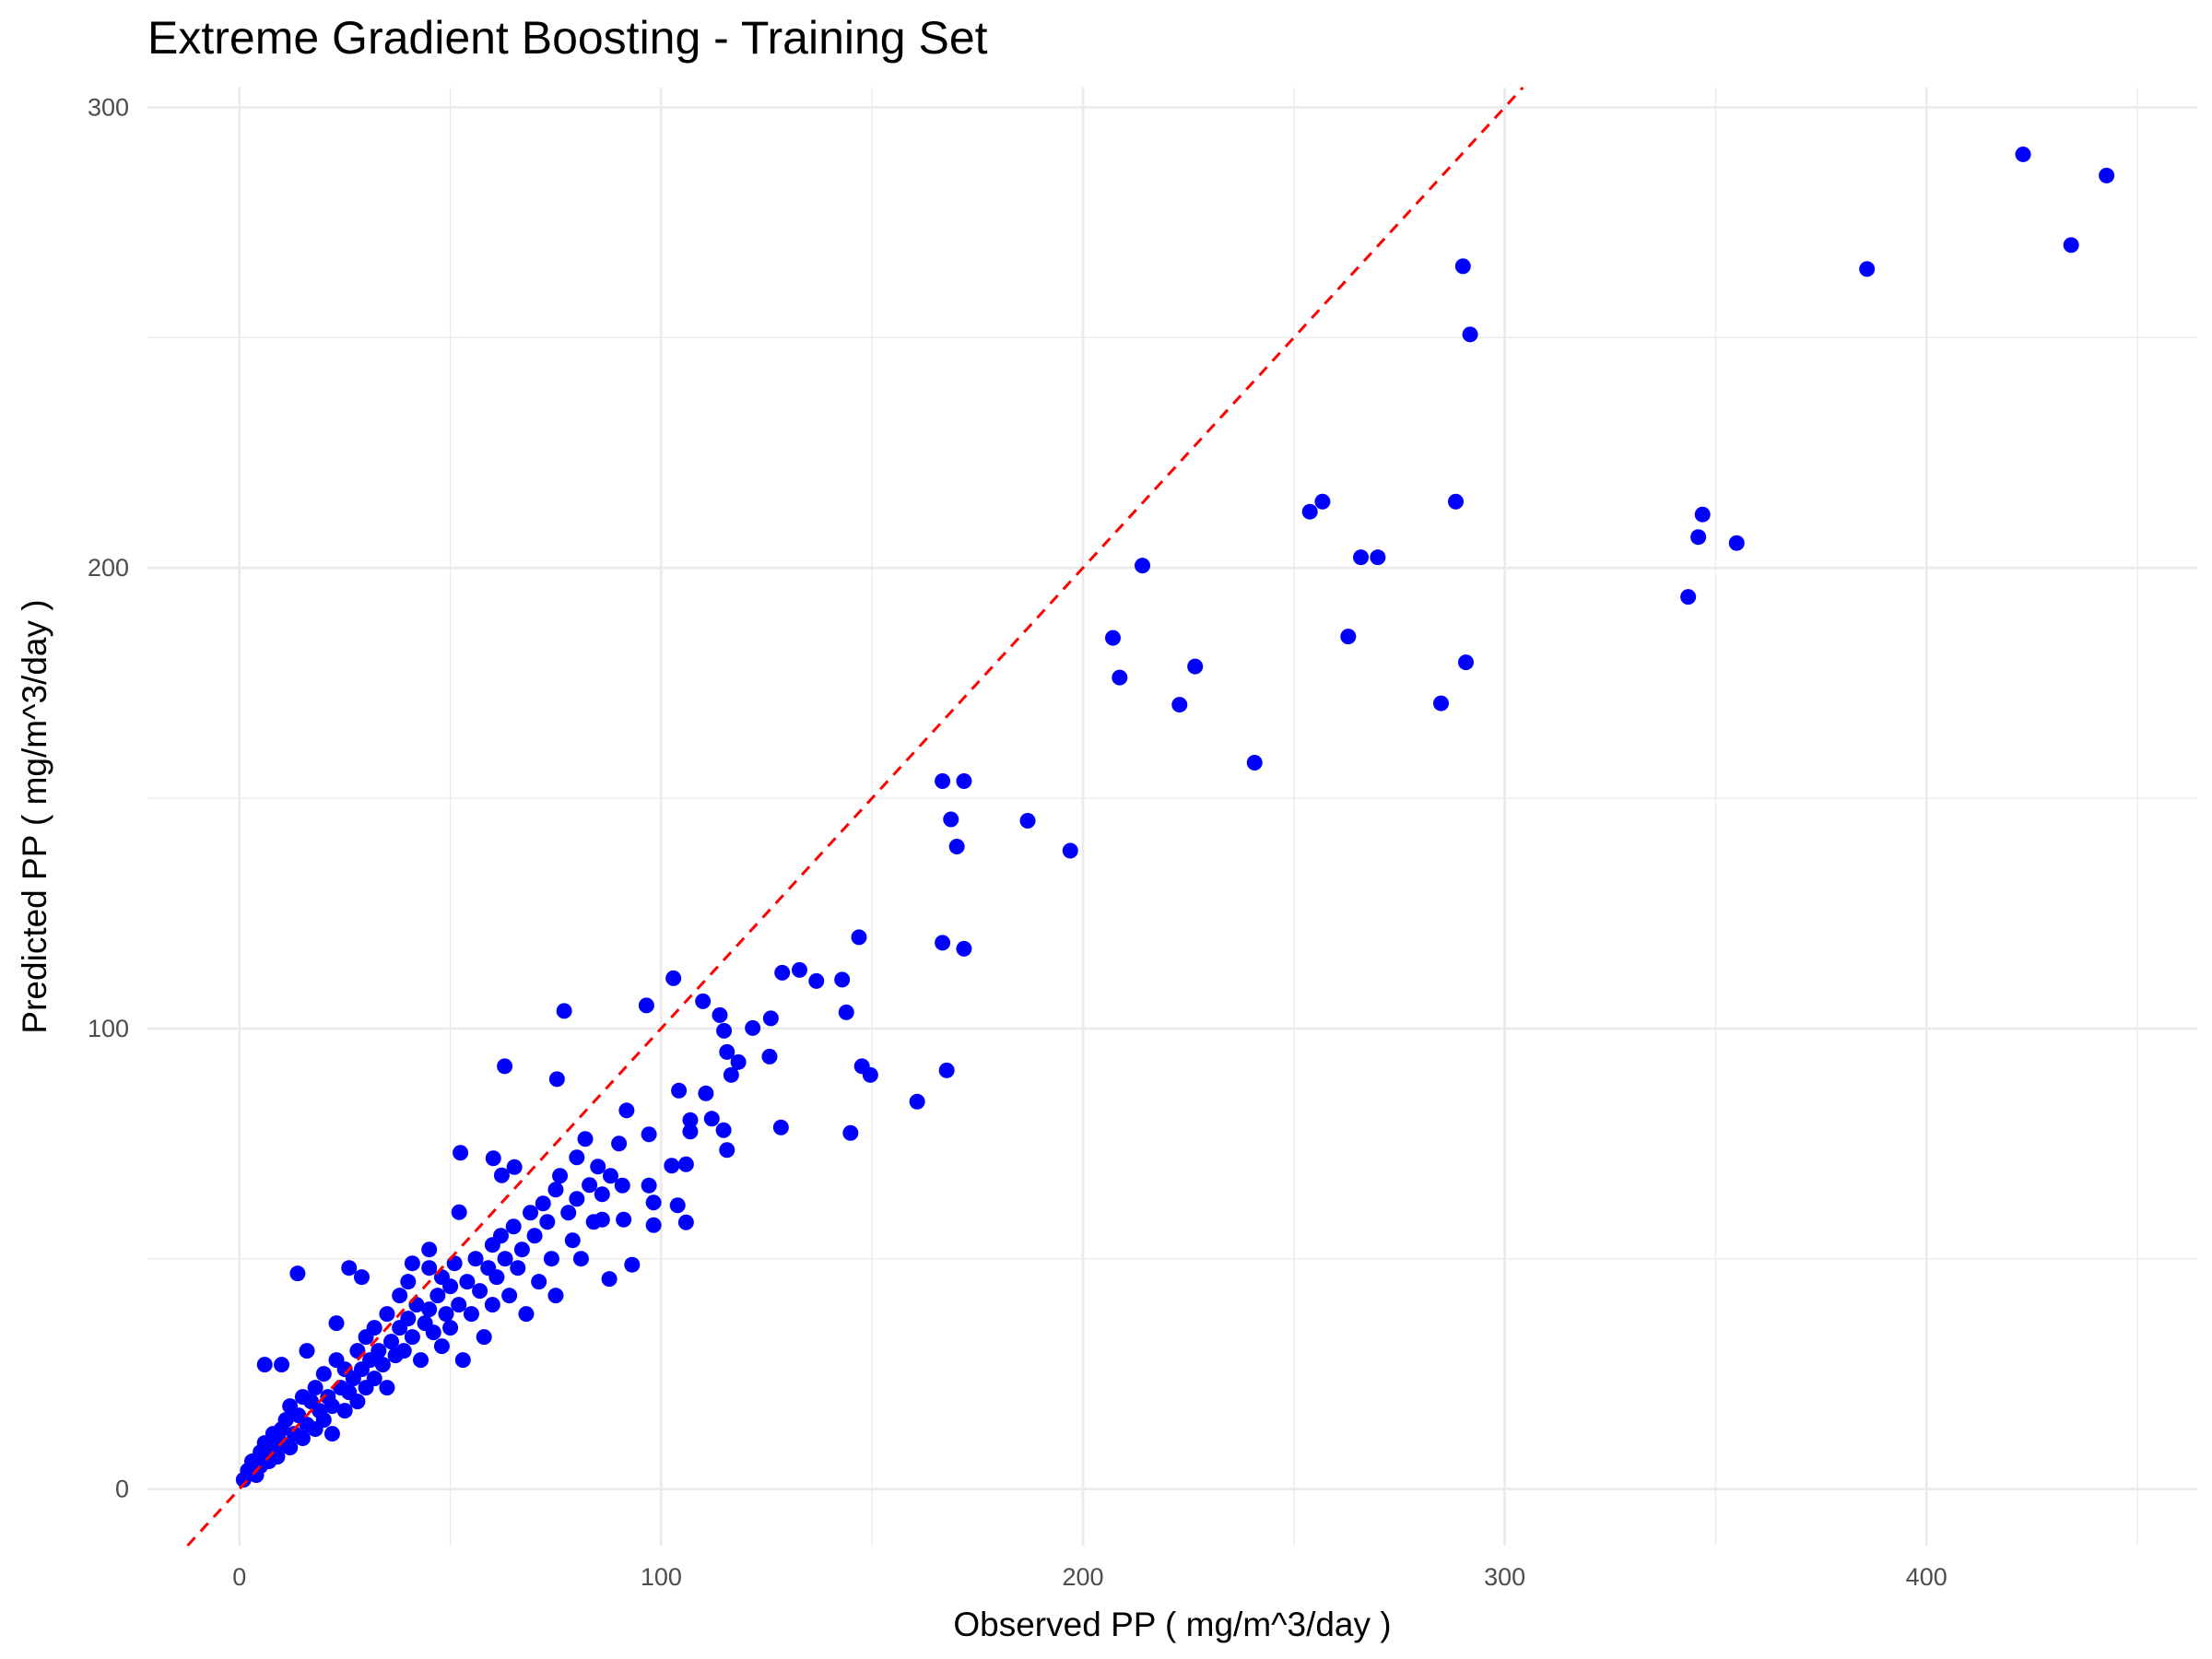  Describe the element at coordinates (108, 1028) in the screenshot. I see `y-tick-label: 100` at that location.